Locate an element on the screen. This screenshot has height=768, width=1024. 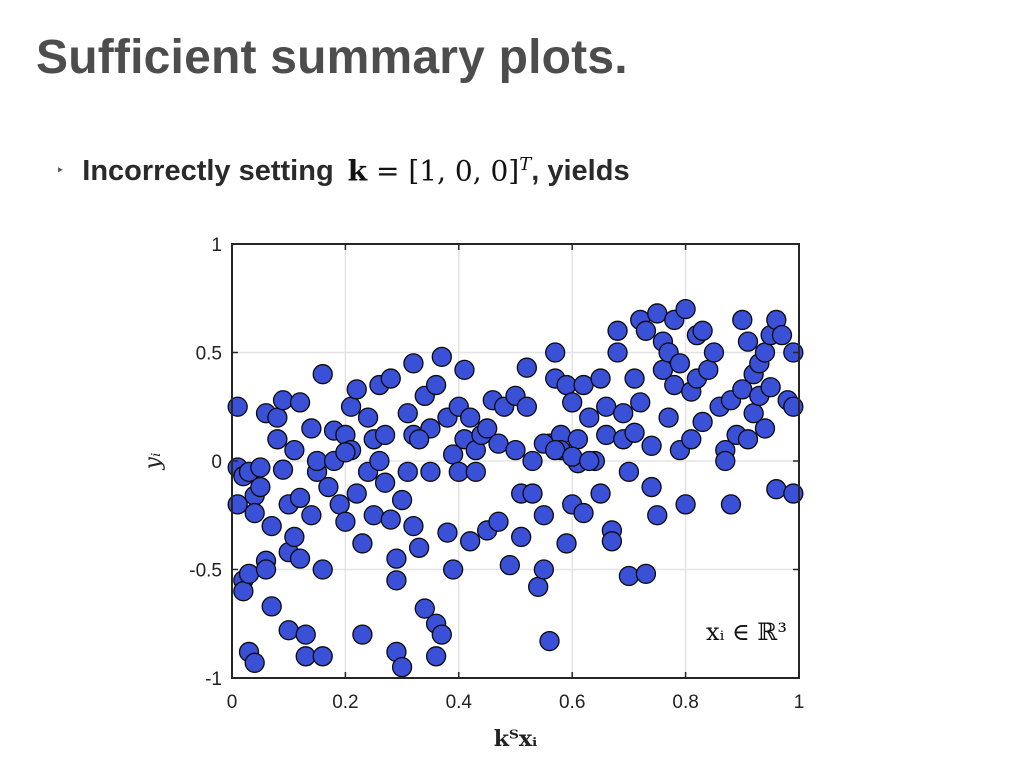
math-transpose-superscript: T is located at coordinates (525, 164).